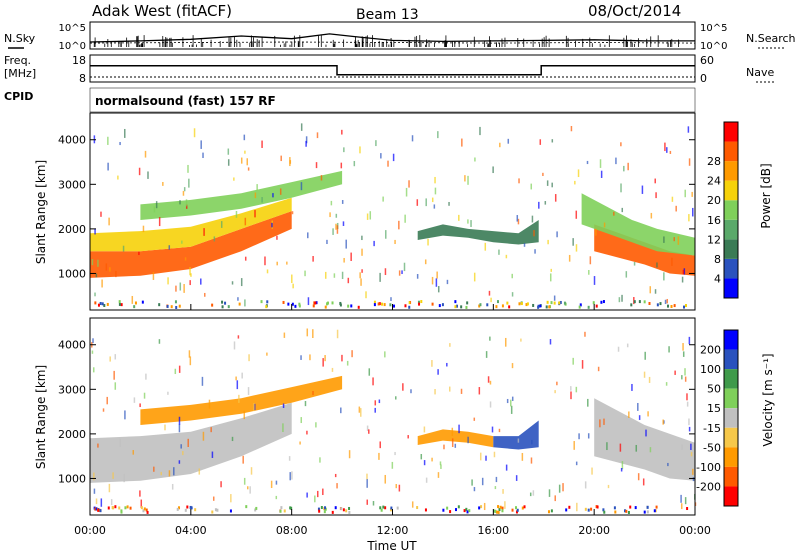 The image size is (800, 554). Describe the element at coordinates (72, 140) in the screenshot. I see `power-ytick-label: 4000` at that location.